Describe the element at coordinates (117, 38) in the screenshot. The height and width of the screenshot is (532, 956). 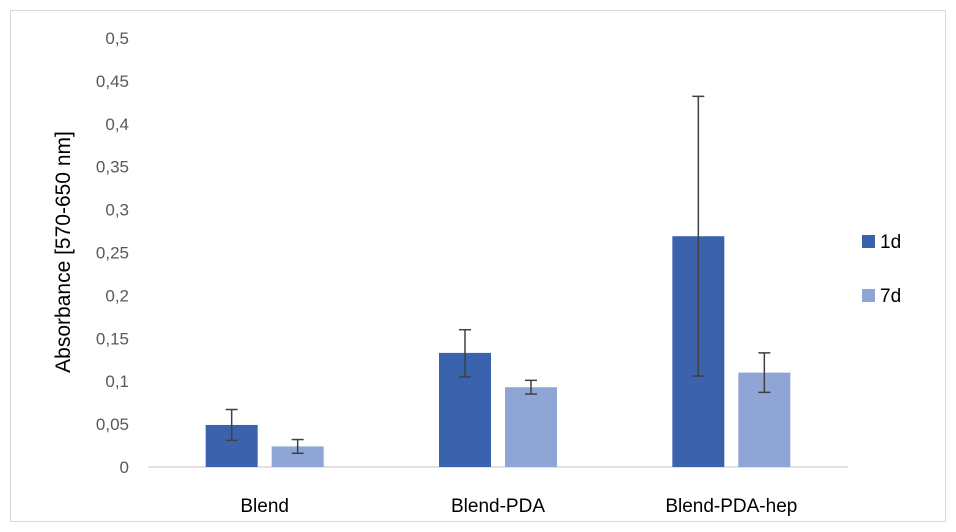
I see `y-tick-label: 0,5` at that location.